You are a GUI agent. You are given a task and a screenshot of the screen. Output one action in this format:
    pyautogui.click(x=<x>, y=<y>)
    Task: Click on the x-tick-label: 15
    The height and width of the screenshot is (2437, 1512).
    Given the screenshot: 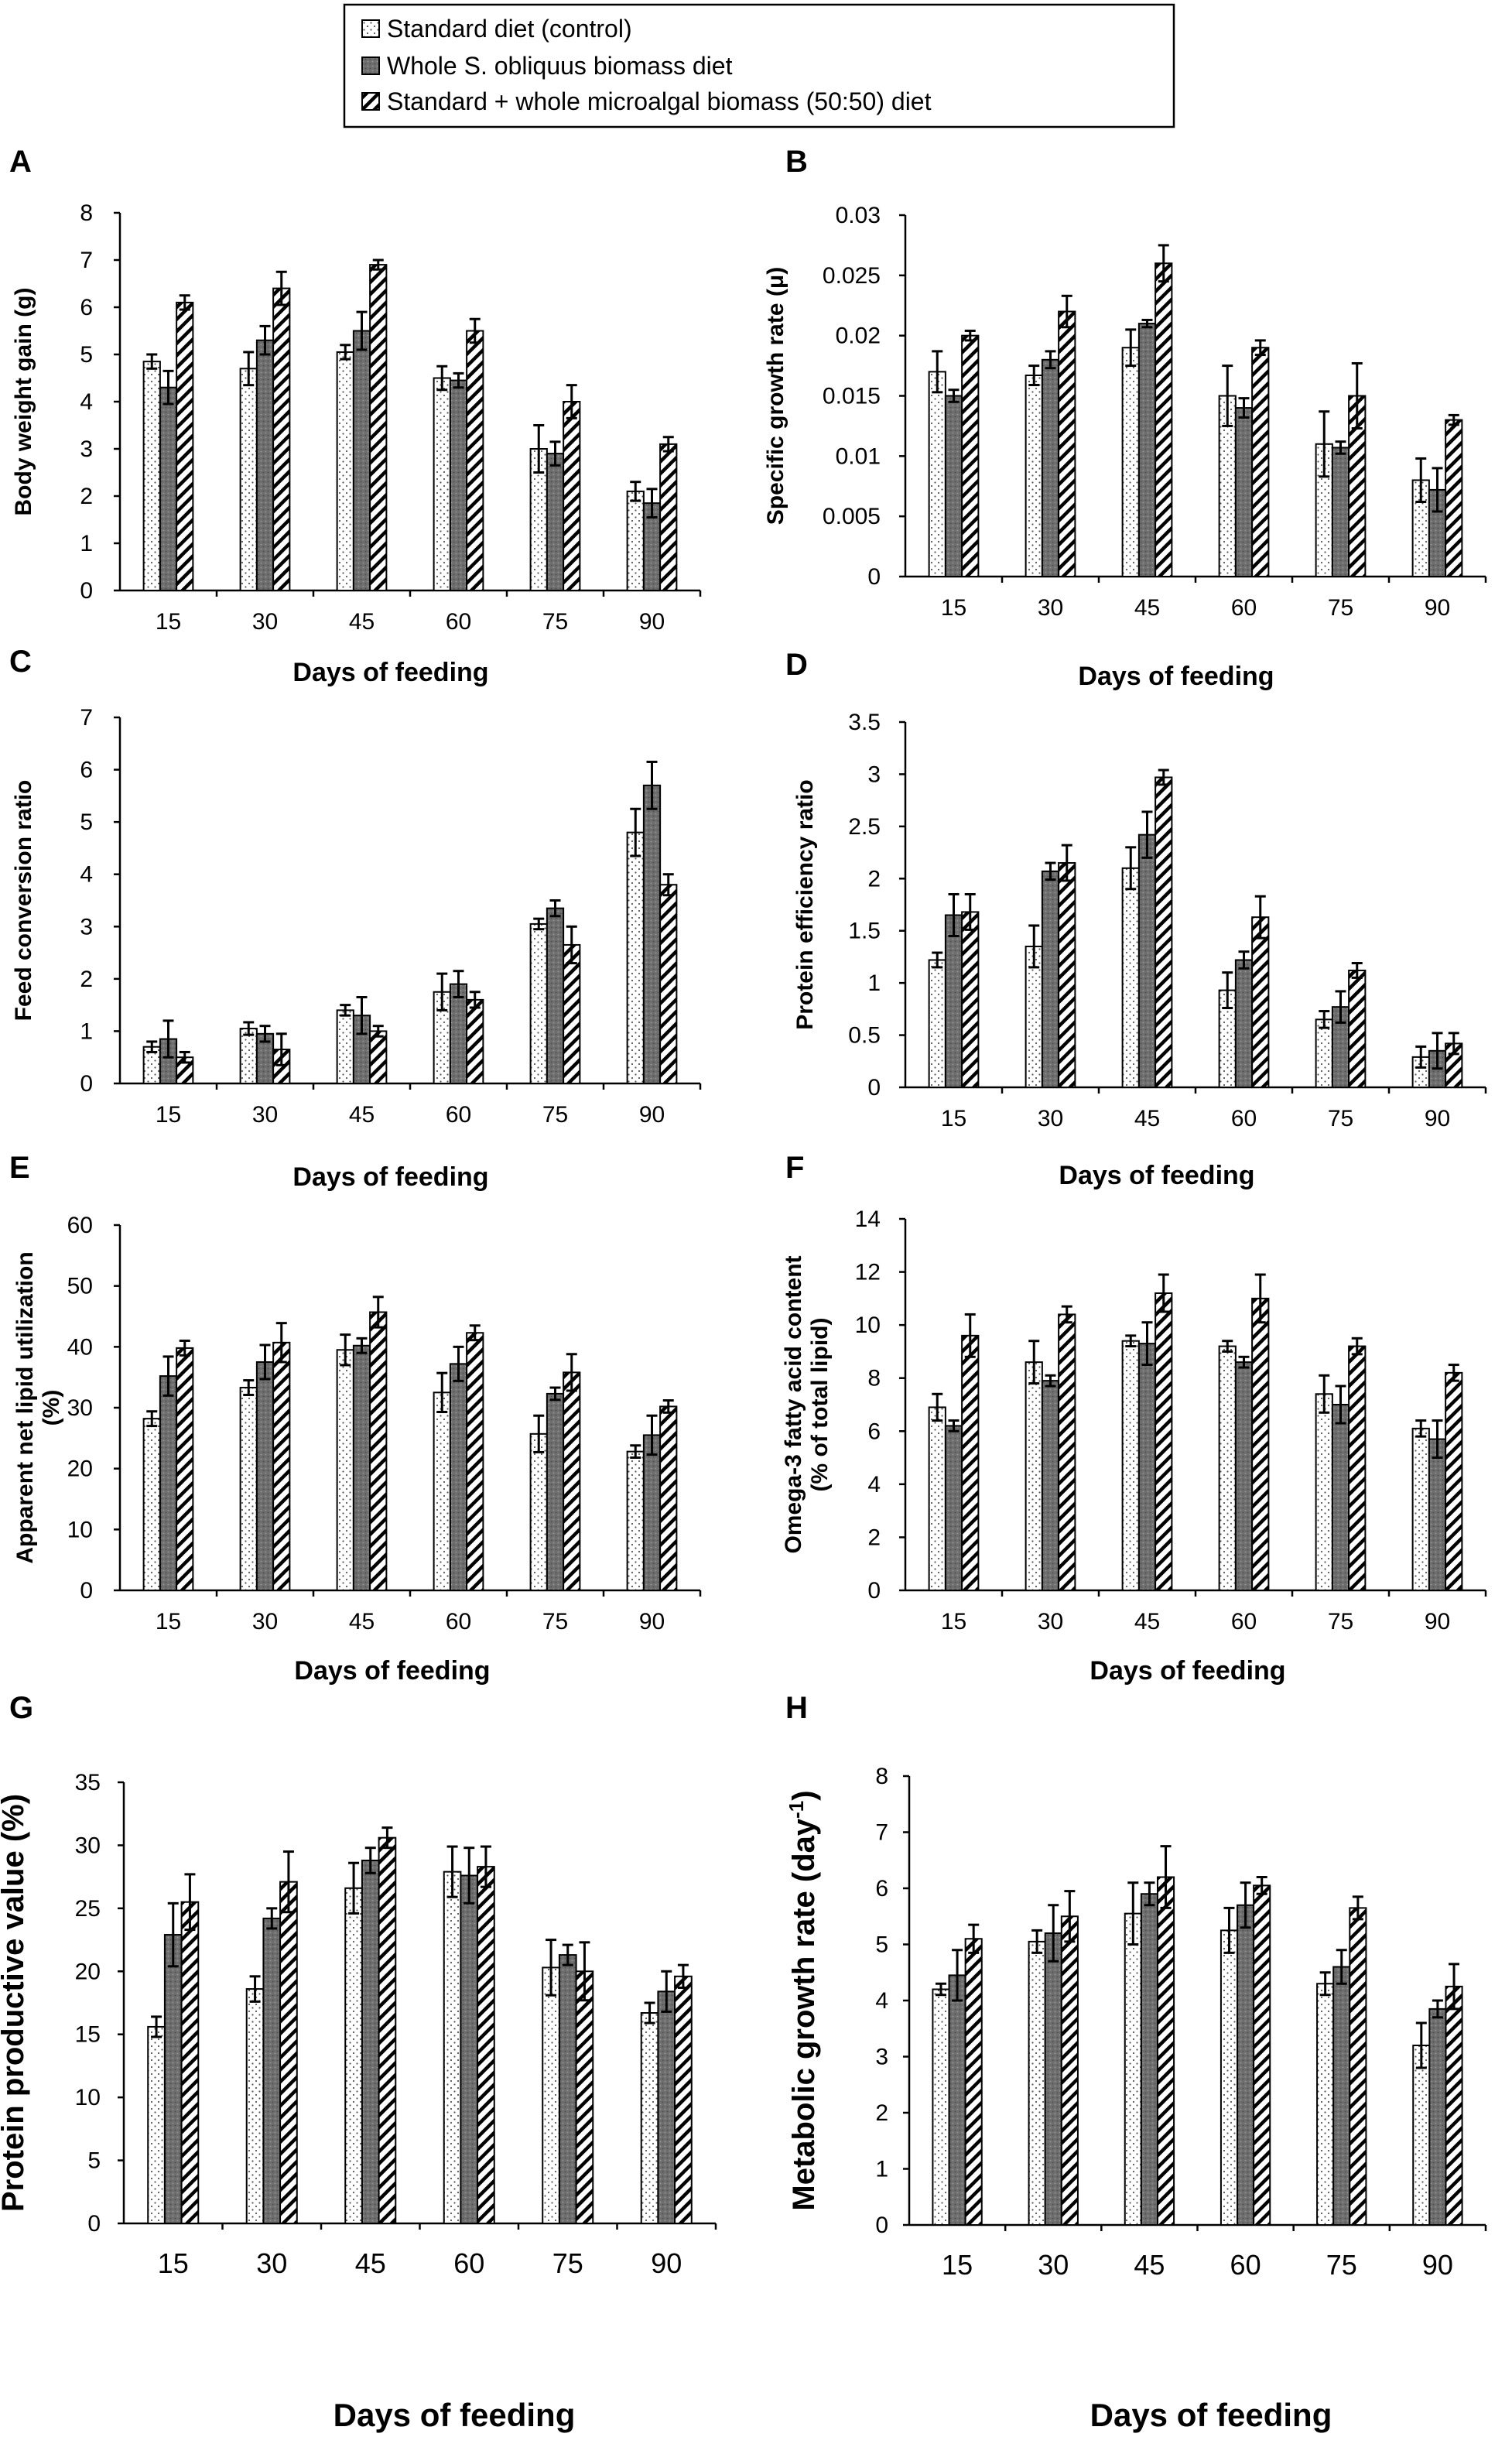 What is the action you would take?
    pyautogui.click(x=169, y=1621)
    